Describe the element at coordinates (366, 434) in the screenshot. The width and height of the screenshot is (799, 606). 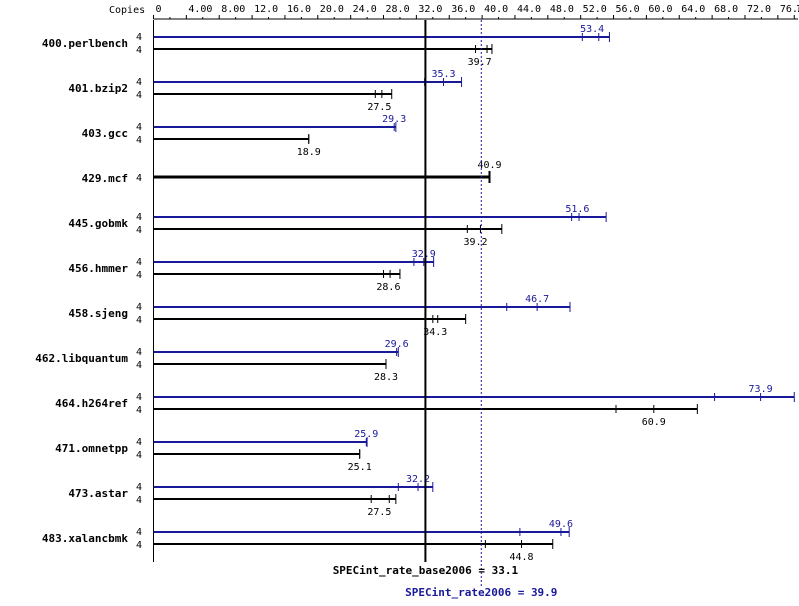
I see `peak-value-label: 25.9` at that location.